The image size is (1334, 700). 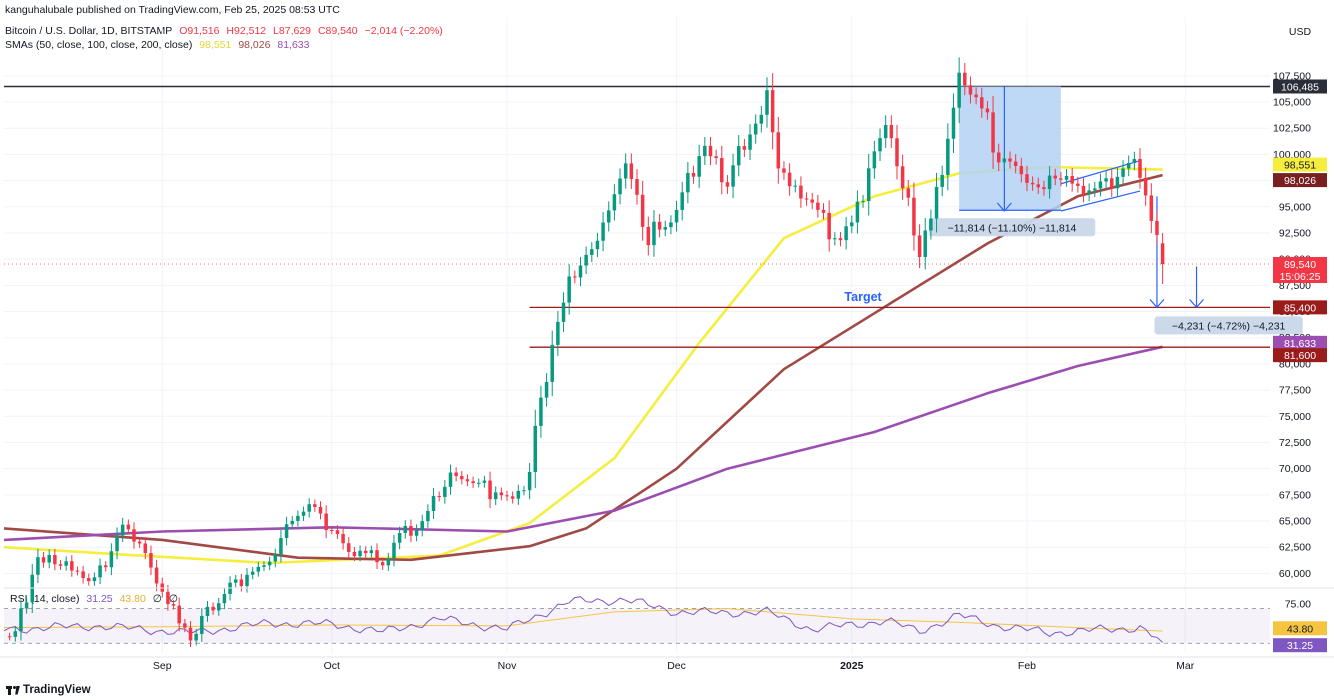 I want to click on rsi-ma-value: 43.80, so click(x=132, y=599).